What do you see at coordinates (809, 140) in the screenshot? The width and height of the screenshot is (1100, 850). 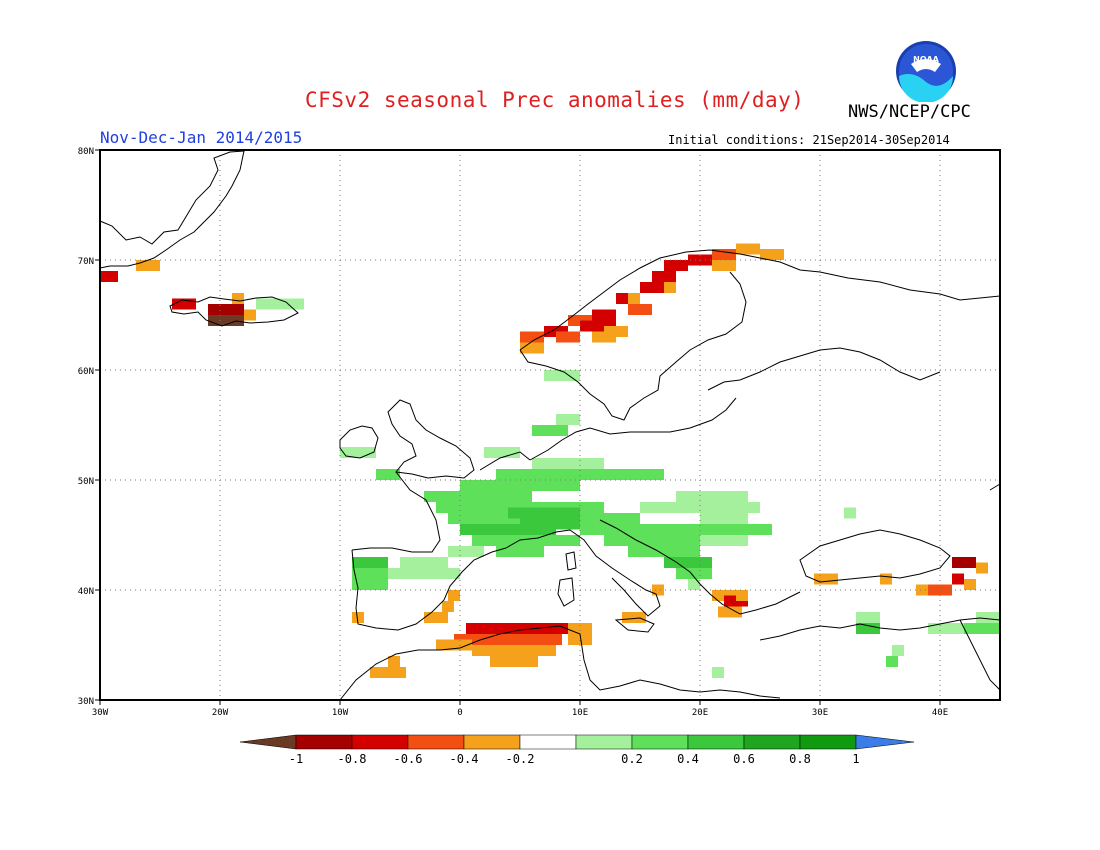 I see `init-conditions-label: Initial conditions: 21Sep2014-30Sep2014` at bounding box center [809, 140].